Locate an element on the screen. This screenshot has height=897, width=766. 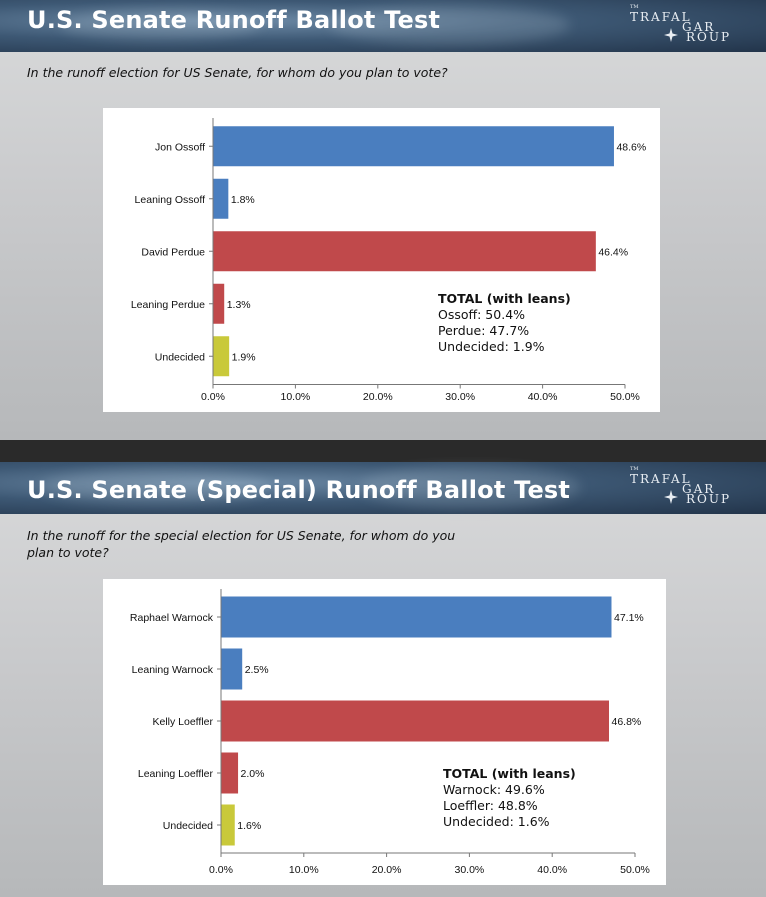
bar-value-label: 1.6% is located at coordinates (249, 826).